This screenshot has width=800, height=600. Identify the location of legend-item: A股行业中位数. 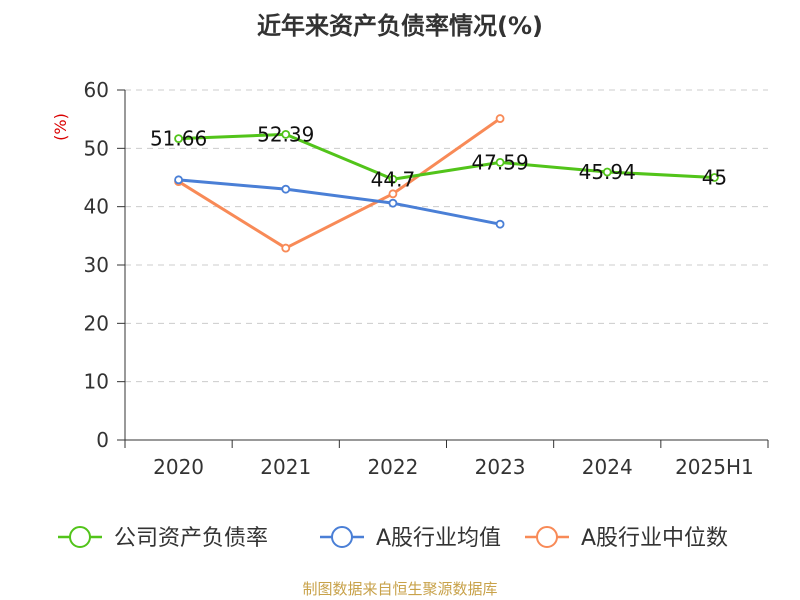
(626, 538).